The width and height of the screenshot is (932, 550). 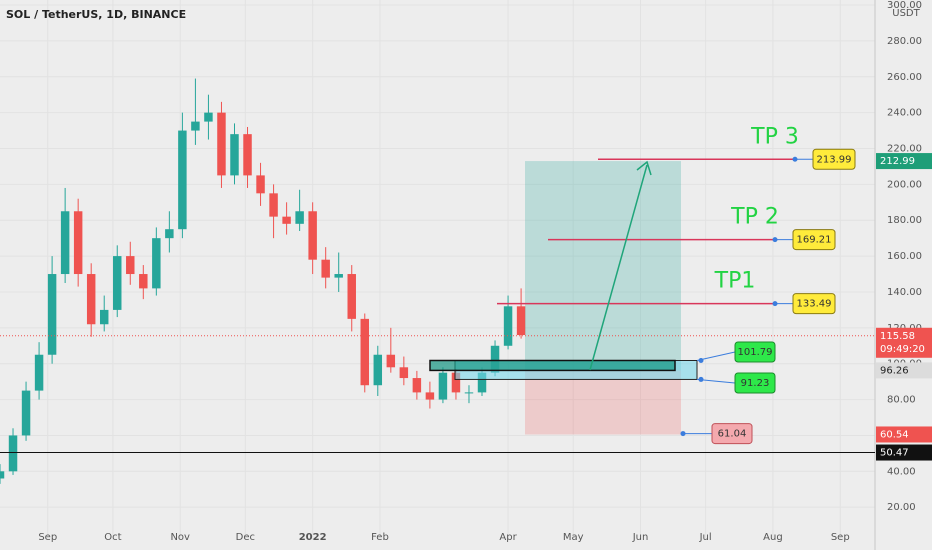 I want to click on level-label: 213.99, so click(x=834, y=159).